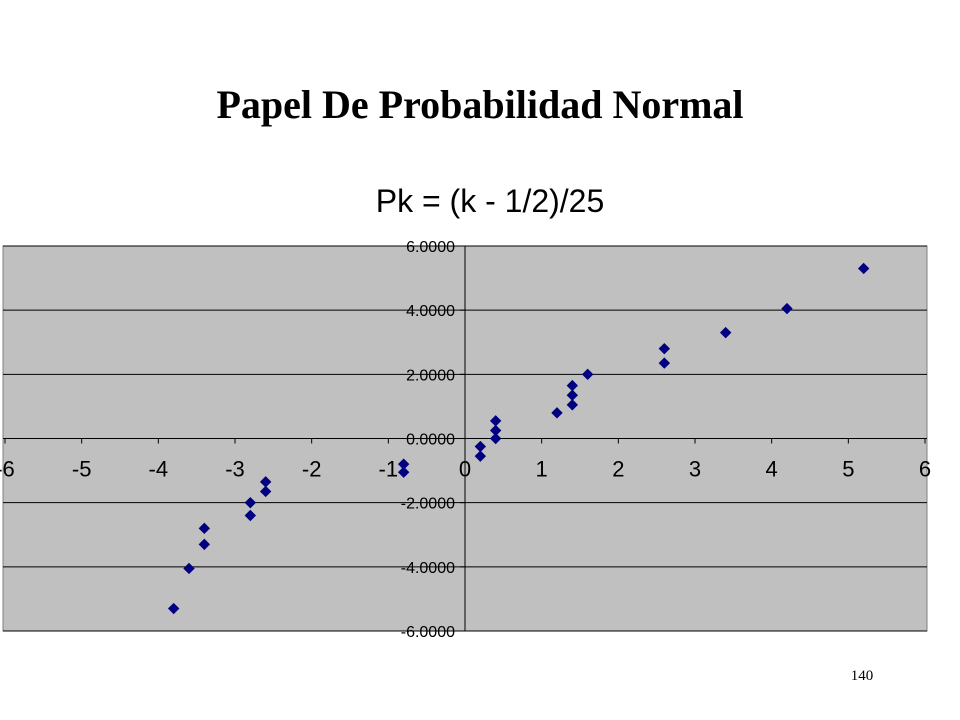 The image size is (960, 720). What do you see at coordinates (848, 469) in the screenshot?
I see `x-tick-label: 5` at bounding box center [848, 469].